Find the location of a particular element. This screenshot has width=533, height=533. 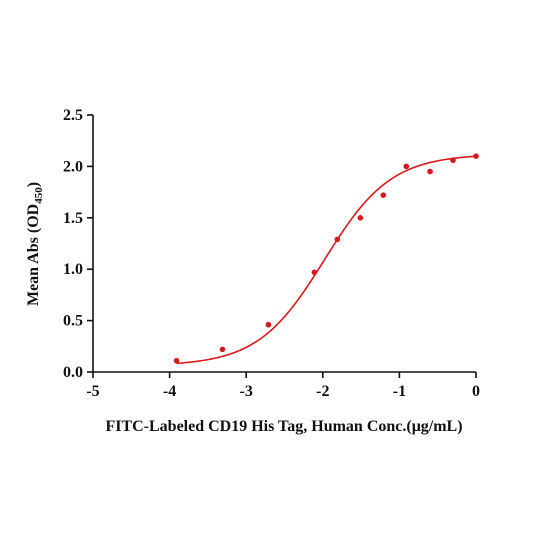

x-tick-label: -2 is located at coordinates (322, 391).